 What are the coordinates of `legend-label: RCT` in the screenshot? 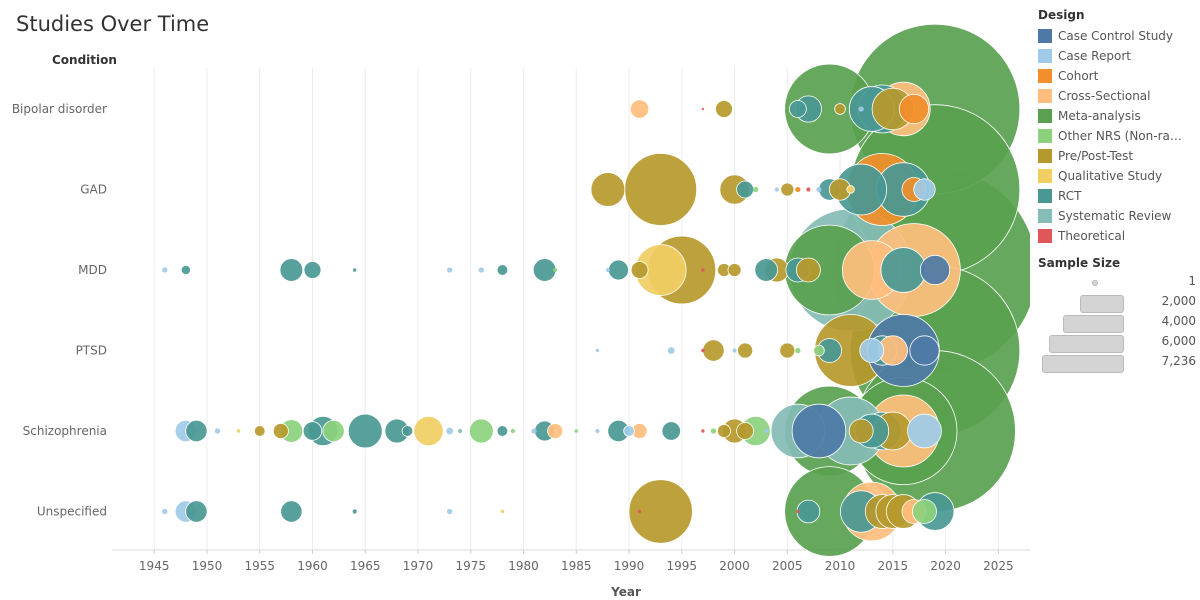 It's located at (1070, 196).